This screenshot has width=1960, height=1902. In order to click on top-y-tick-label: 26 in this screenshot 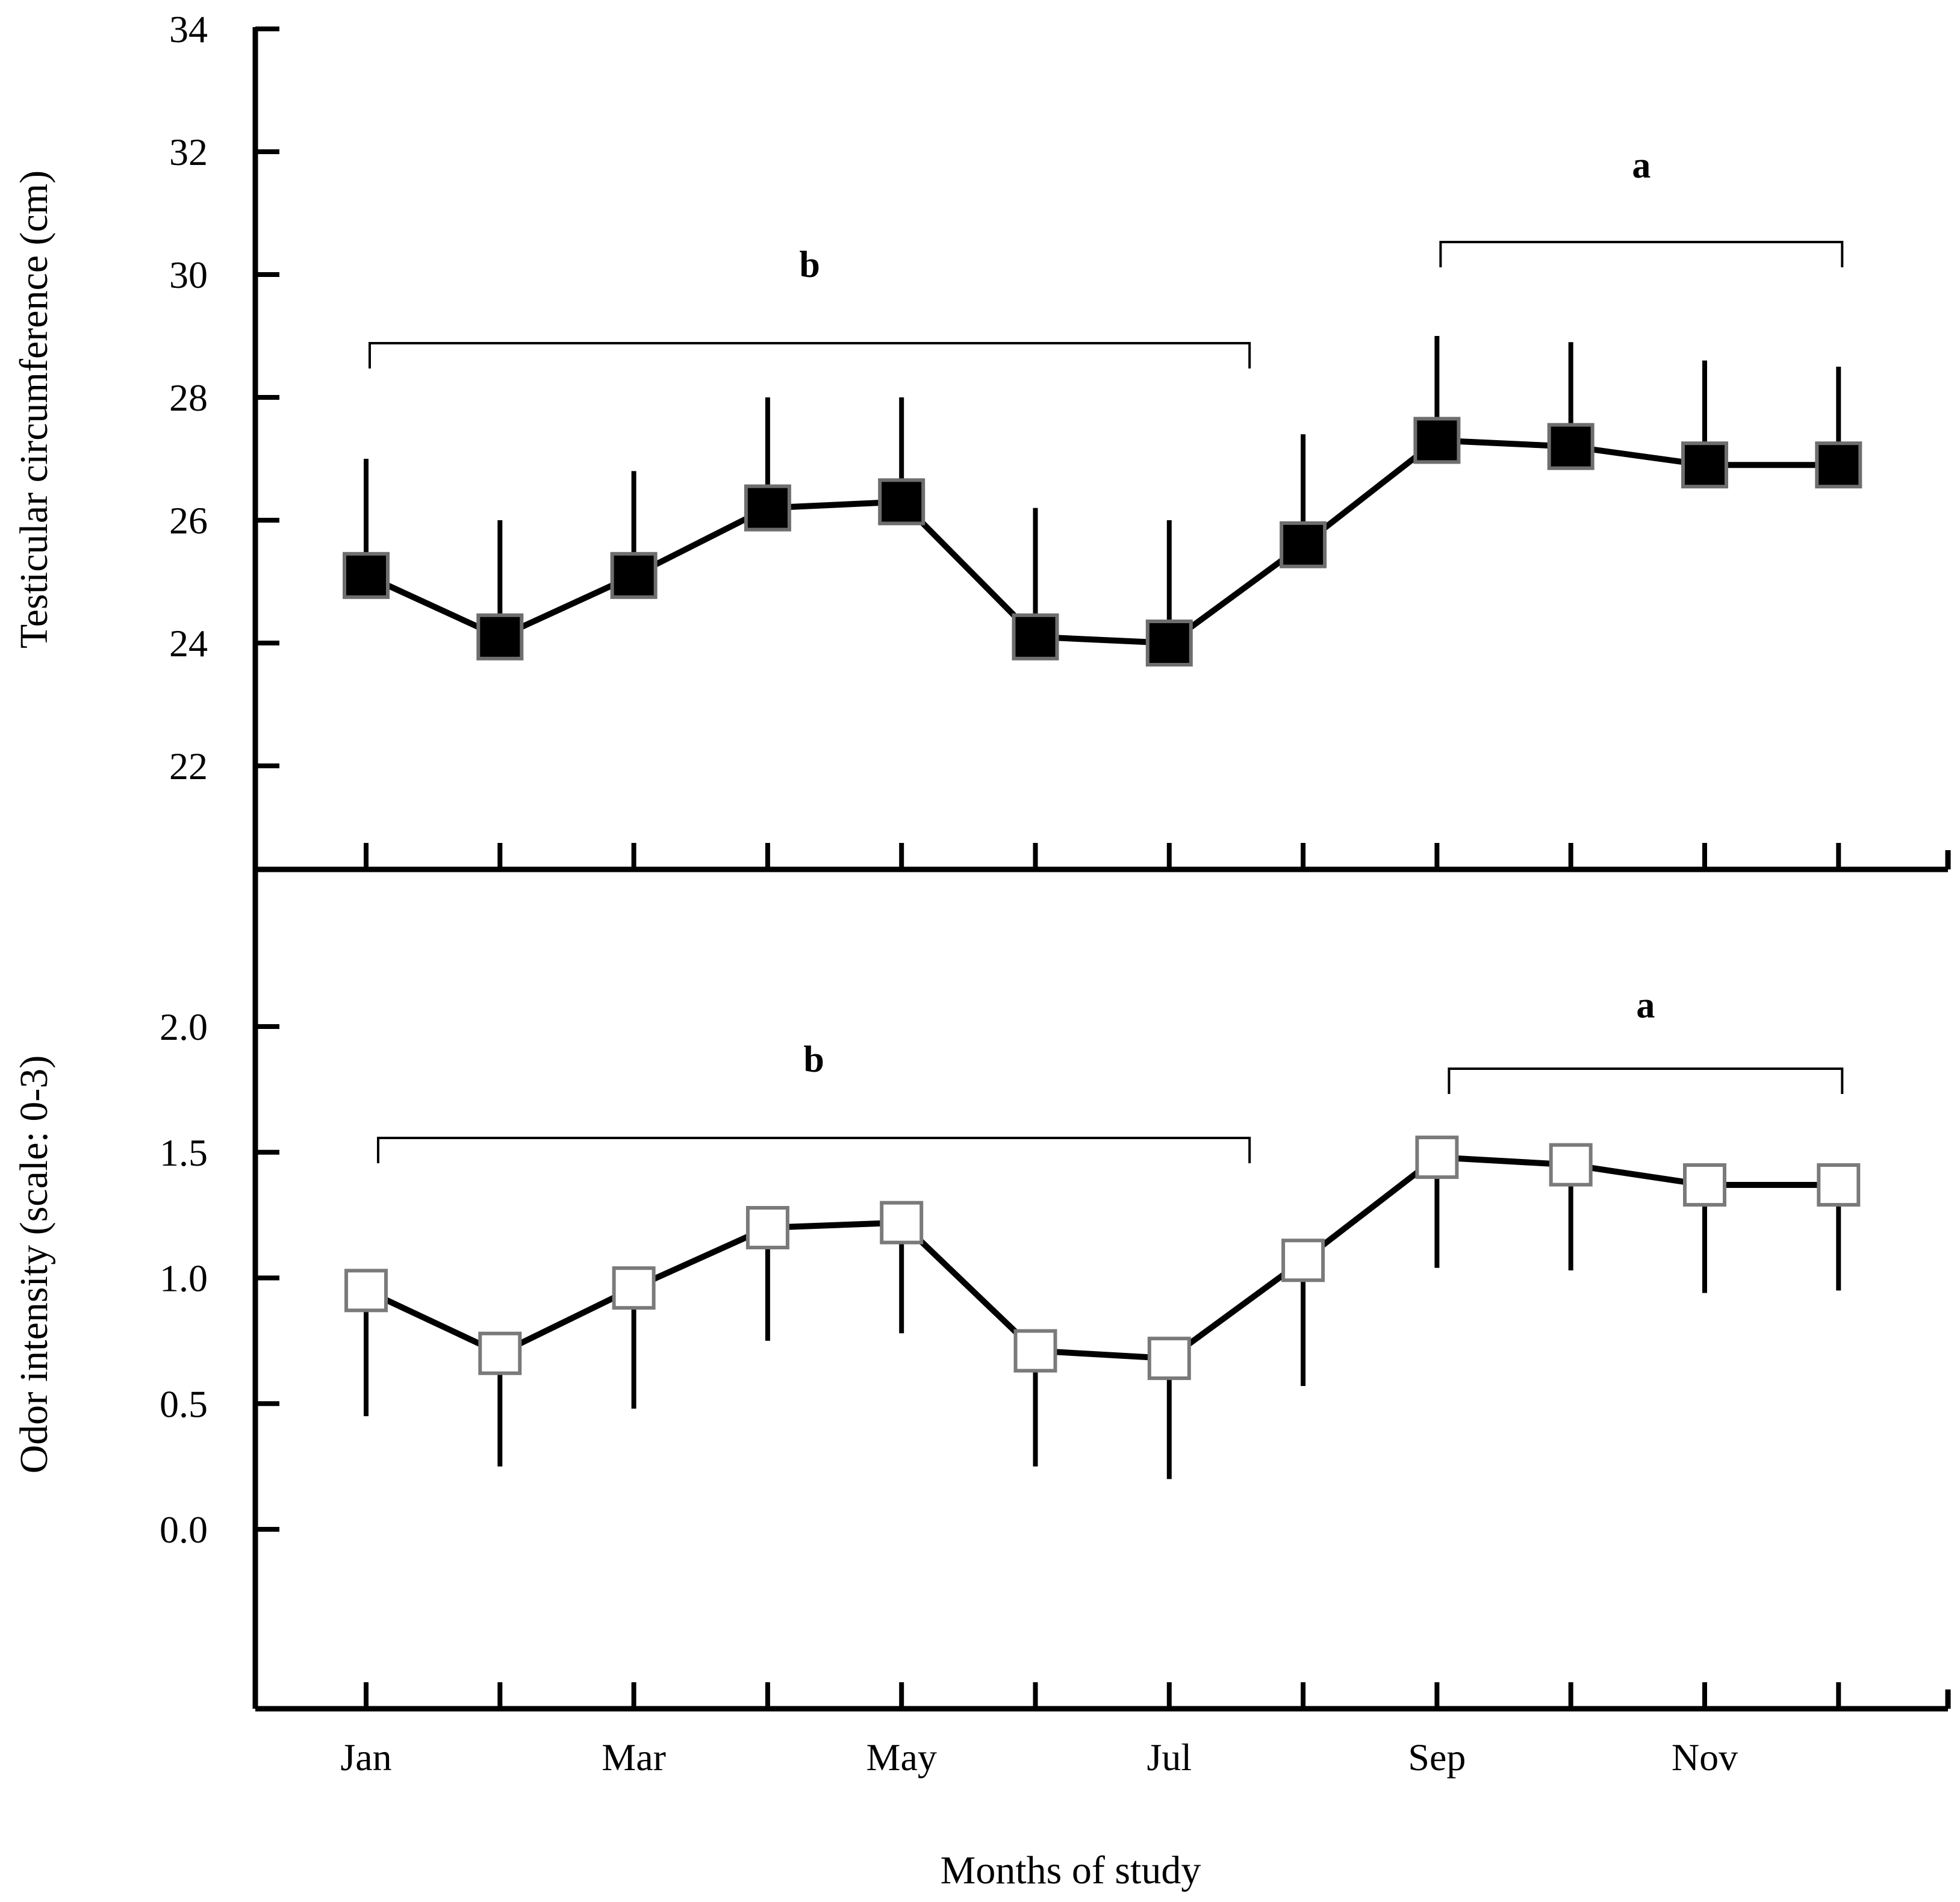, I will do `click(189, 520)`.